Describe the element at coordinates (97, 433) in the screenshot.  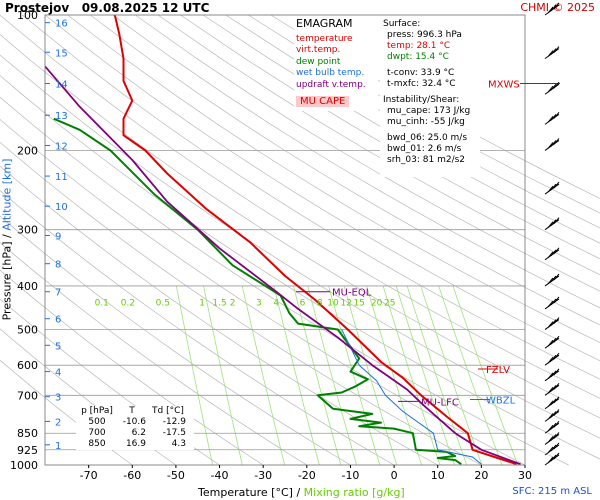
I see `level-table-cell: 700` at that location.